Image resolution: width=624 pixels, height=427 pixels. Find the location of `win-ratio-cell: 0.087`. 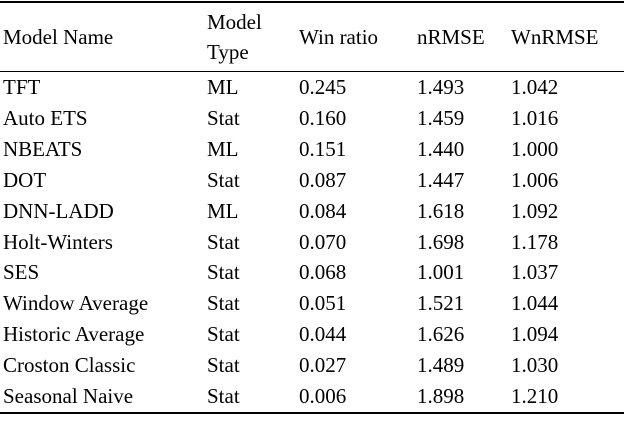

win-ratio-cell: 0.087 is located at coordinates (323, 179).